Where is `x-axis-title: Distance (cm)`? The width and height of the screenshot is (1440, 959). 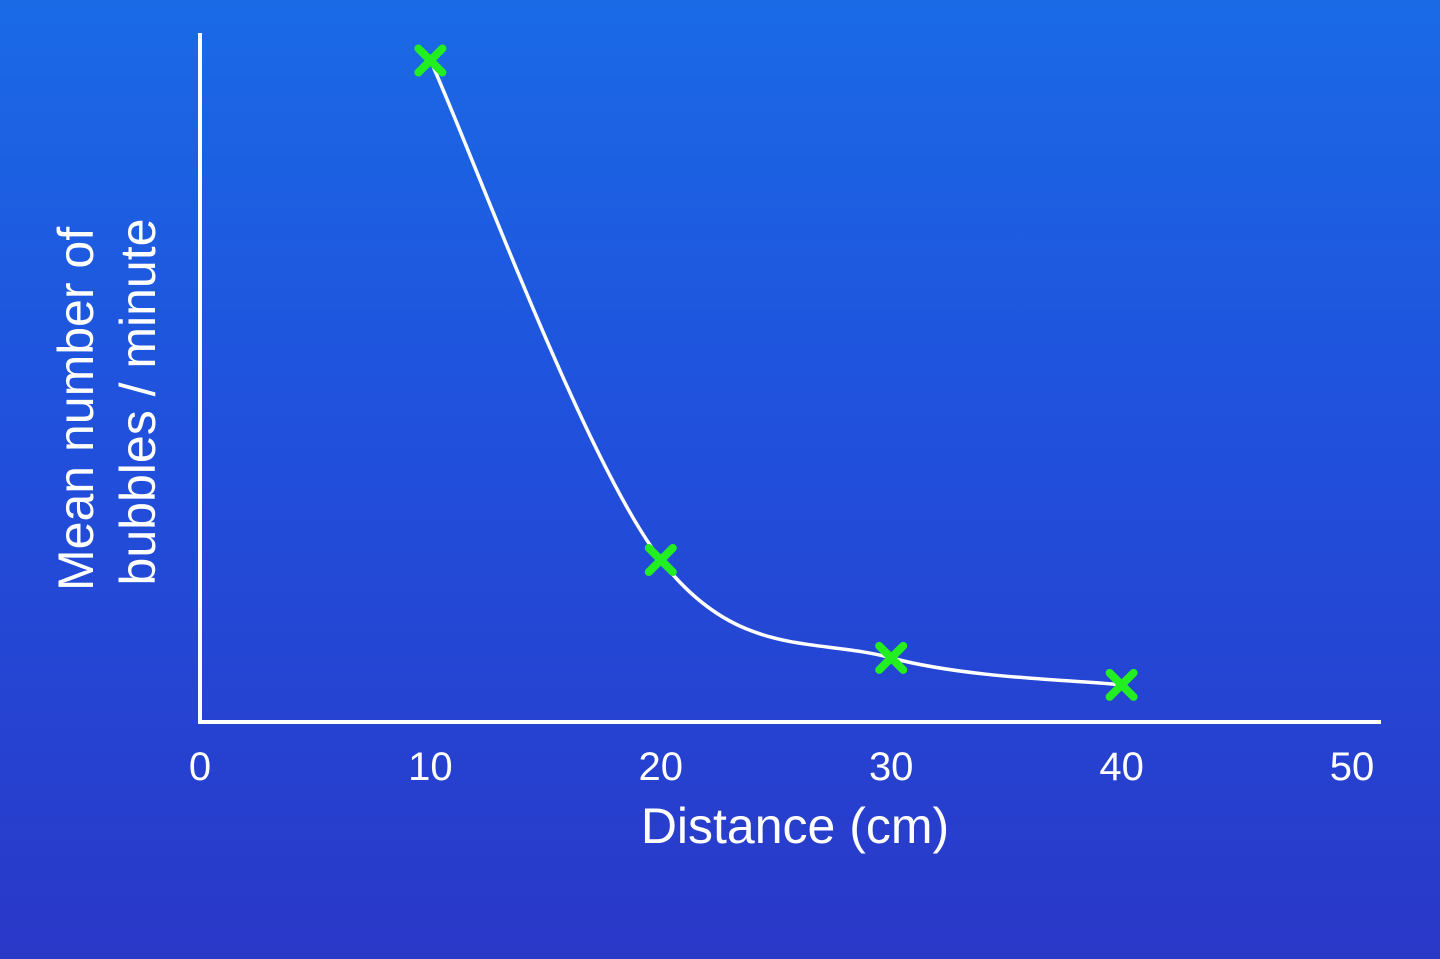
x-axis-title: Distance (cm) is located at coordinates (795, 826).